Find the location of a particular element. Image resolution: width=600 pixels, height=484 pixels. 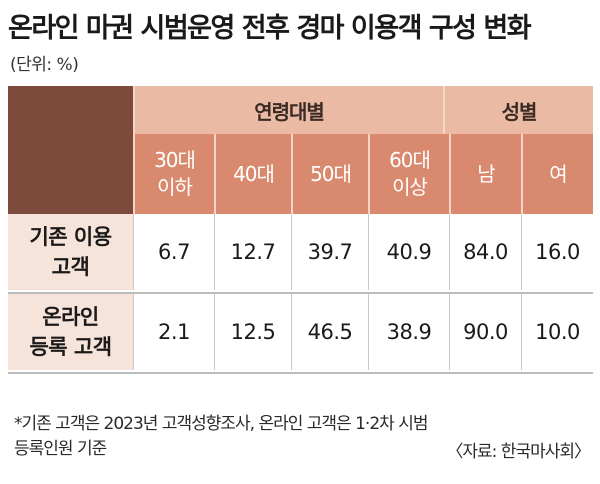

row-header: 온라인 등록 고객 is located at coordinates (70, 332).